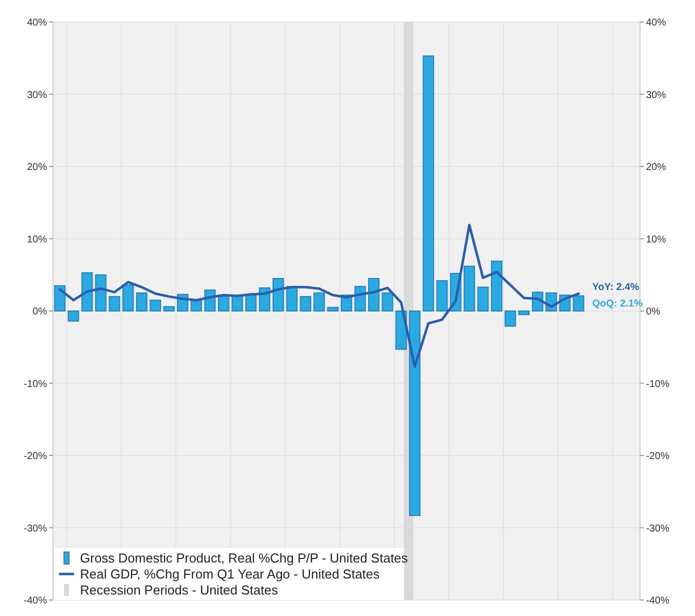  I want to click on y-tick-label: 10%, so click(37, 240).